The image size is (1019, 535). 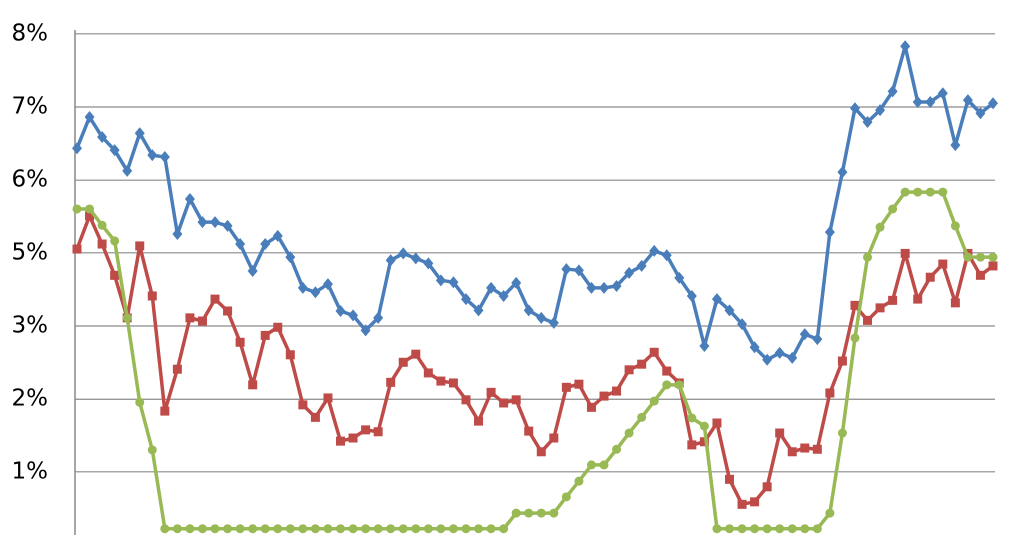 I want to click on y-tick-label: 8%, so click(x=30, y=33).